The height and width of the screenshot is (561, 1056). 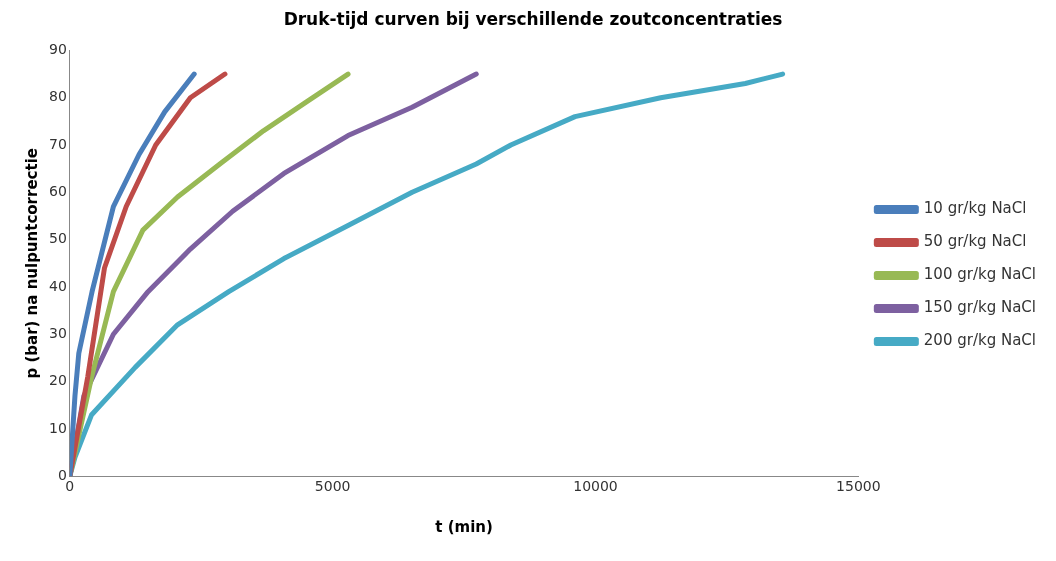 I want to click on y-tick-label: 50, so click(x=57, y=238).